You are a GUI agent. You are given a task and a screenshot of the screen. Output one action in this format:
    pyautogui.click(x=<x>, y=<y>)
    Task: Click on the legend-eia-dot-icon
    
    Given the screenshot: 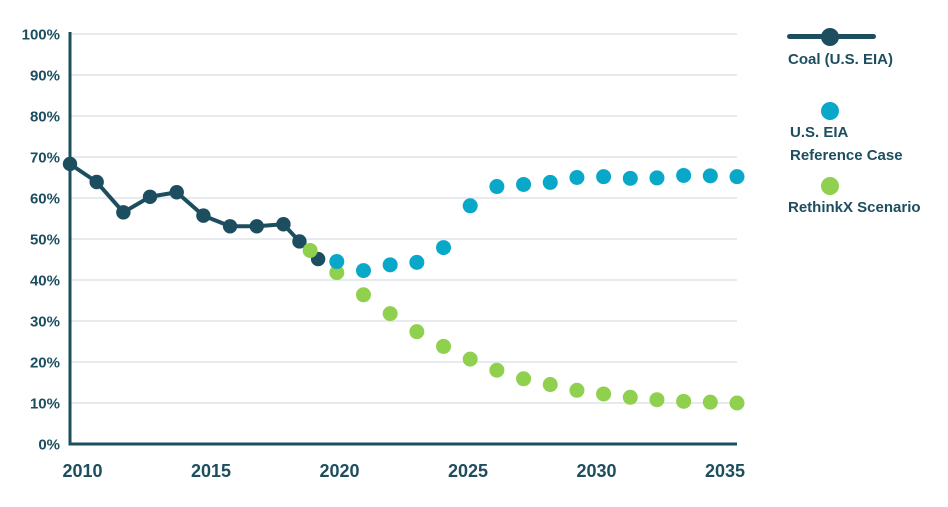 What is the action you would take?
    pyautogui.click(x=830, y=111)
    